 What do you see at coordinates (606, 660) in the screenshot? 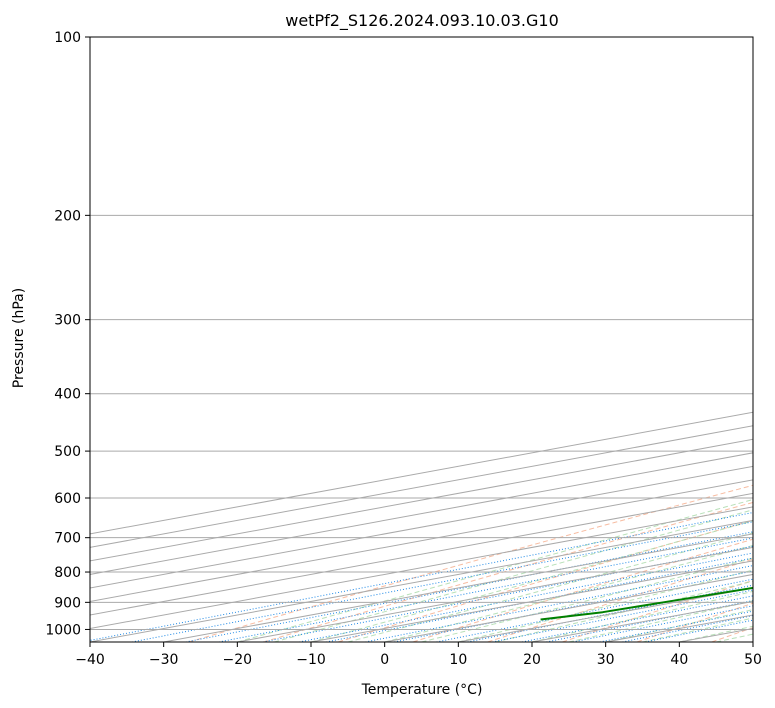
I see `x-tick-label: 30` at bounding box center [606, 660].